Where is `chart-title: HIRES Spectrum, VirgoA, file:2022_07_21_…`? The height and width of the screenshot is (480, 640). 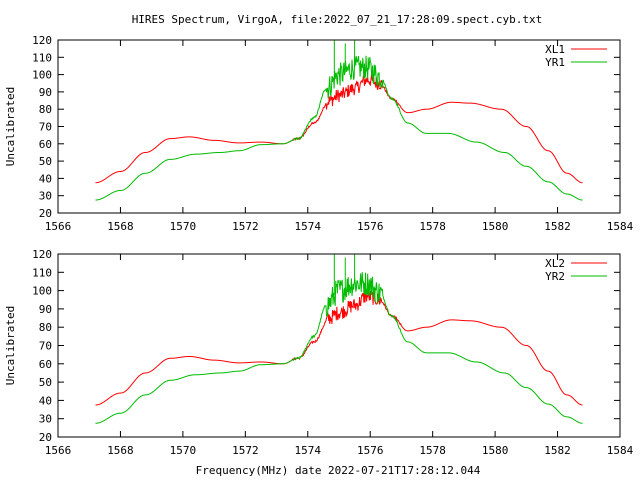 chart-title: HIRES Spectrum, VirgoA, file:2022_07_21_… is located at coordinates (337, 19).